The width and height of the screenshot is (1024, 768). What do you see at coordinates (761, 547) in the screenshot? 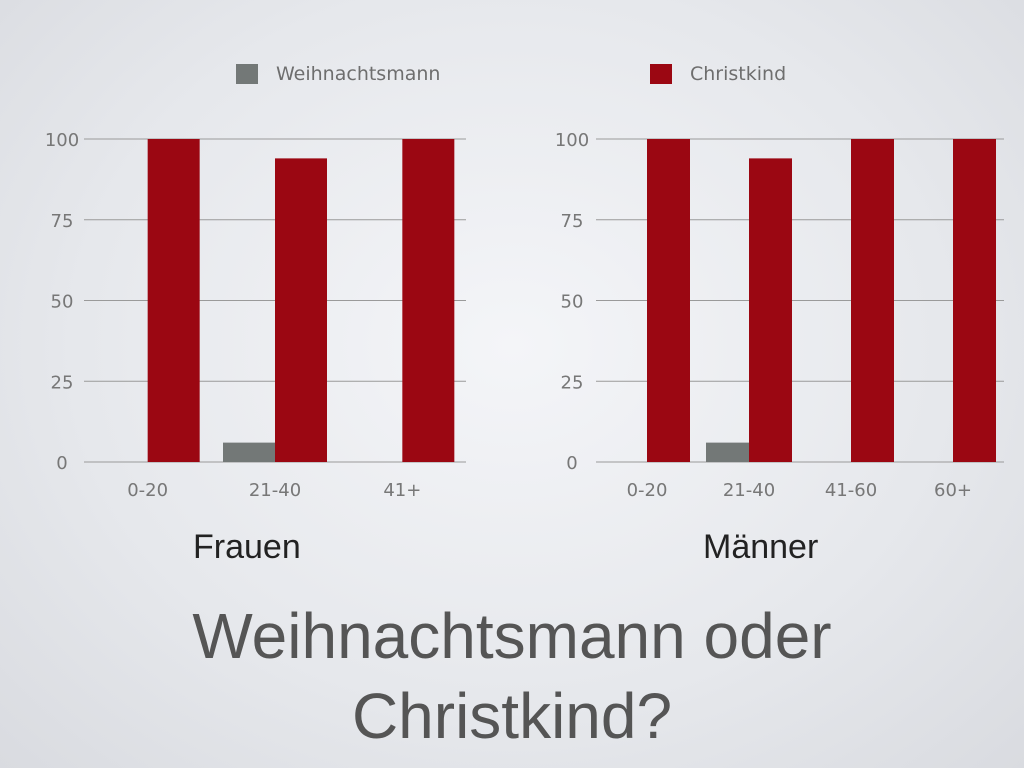
I see `caption-maenner: Männer` at bounding box center [761, 547].